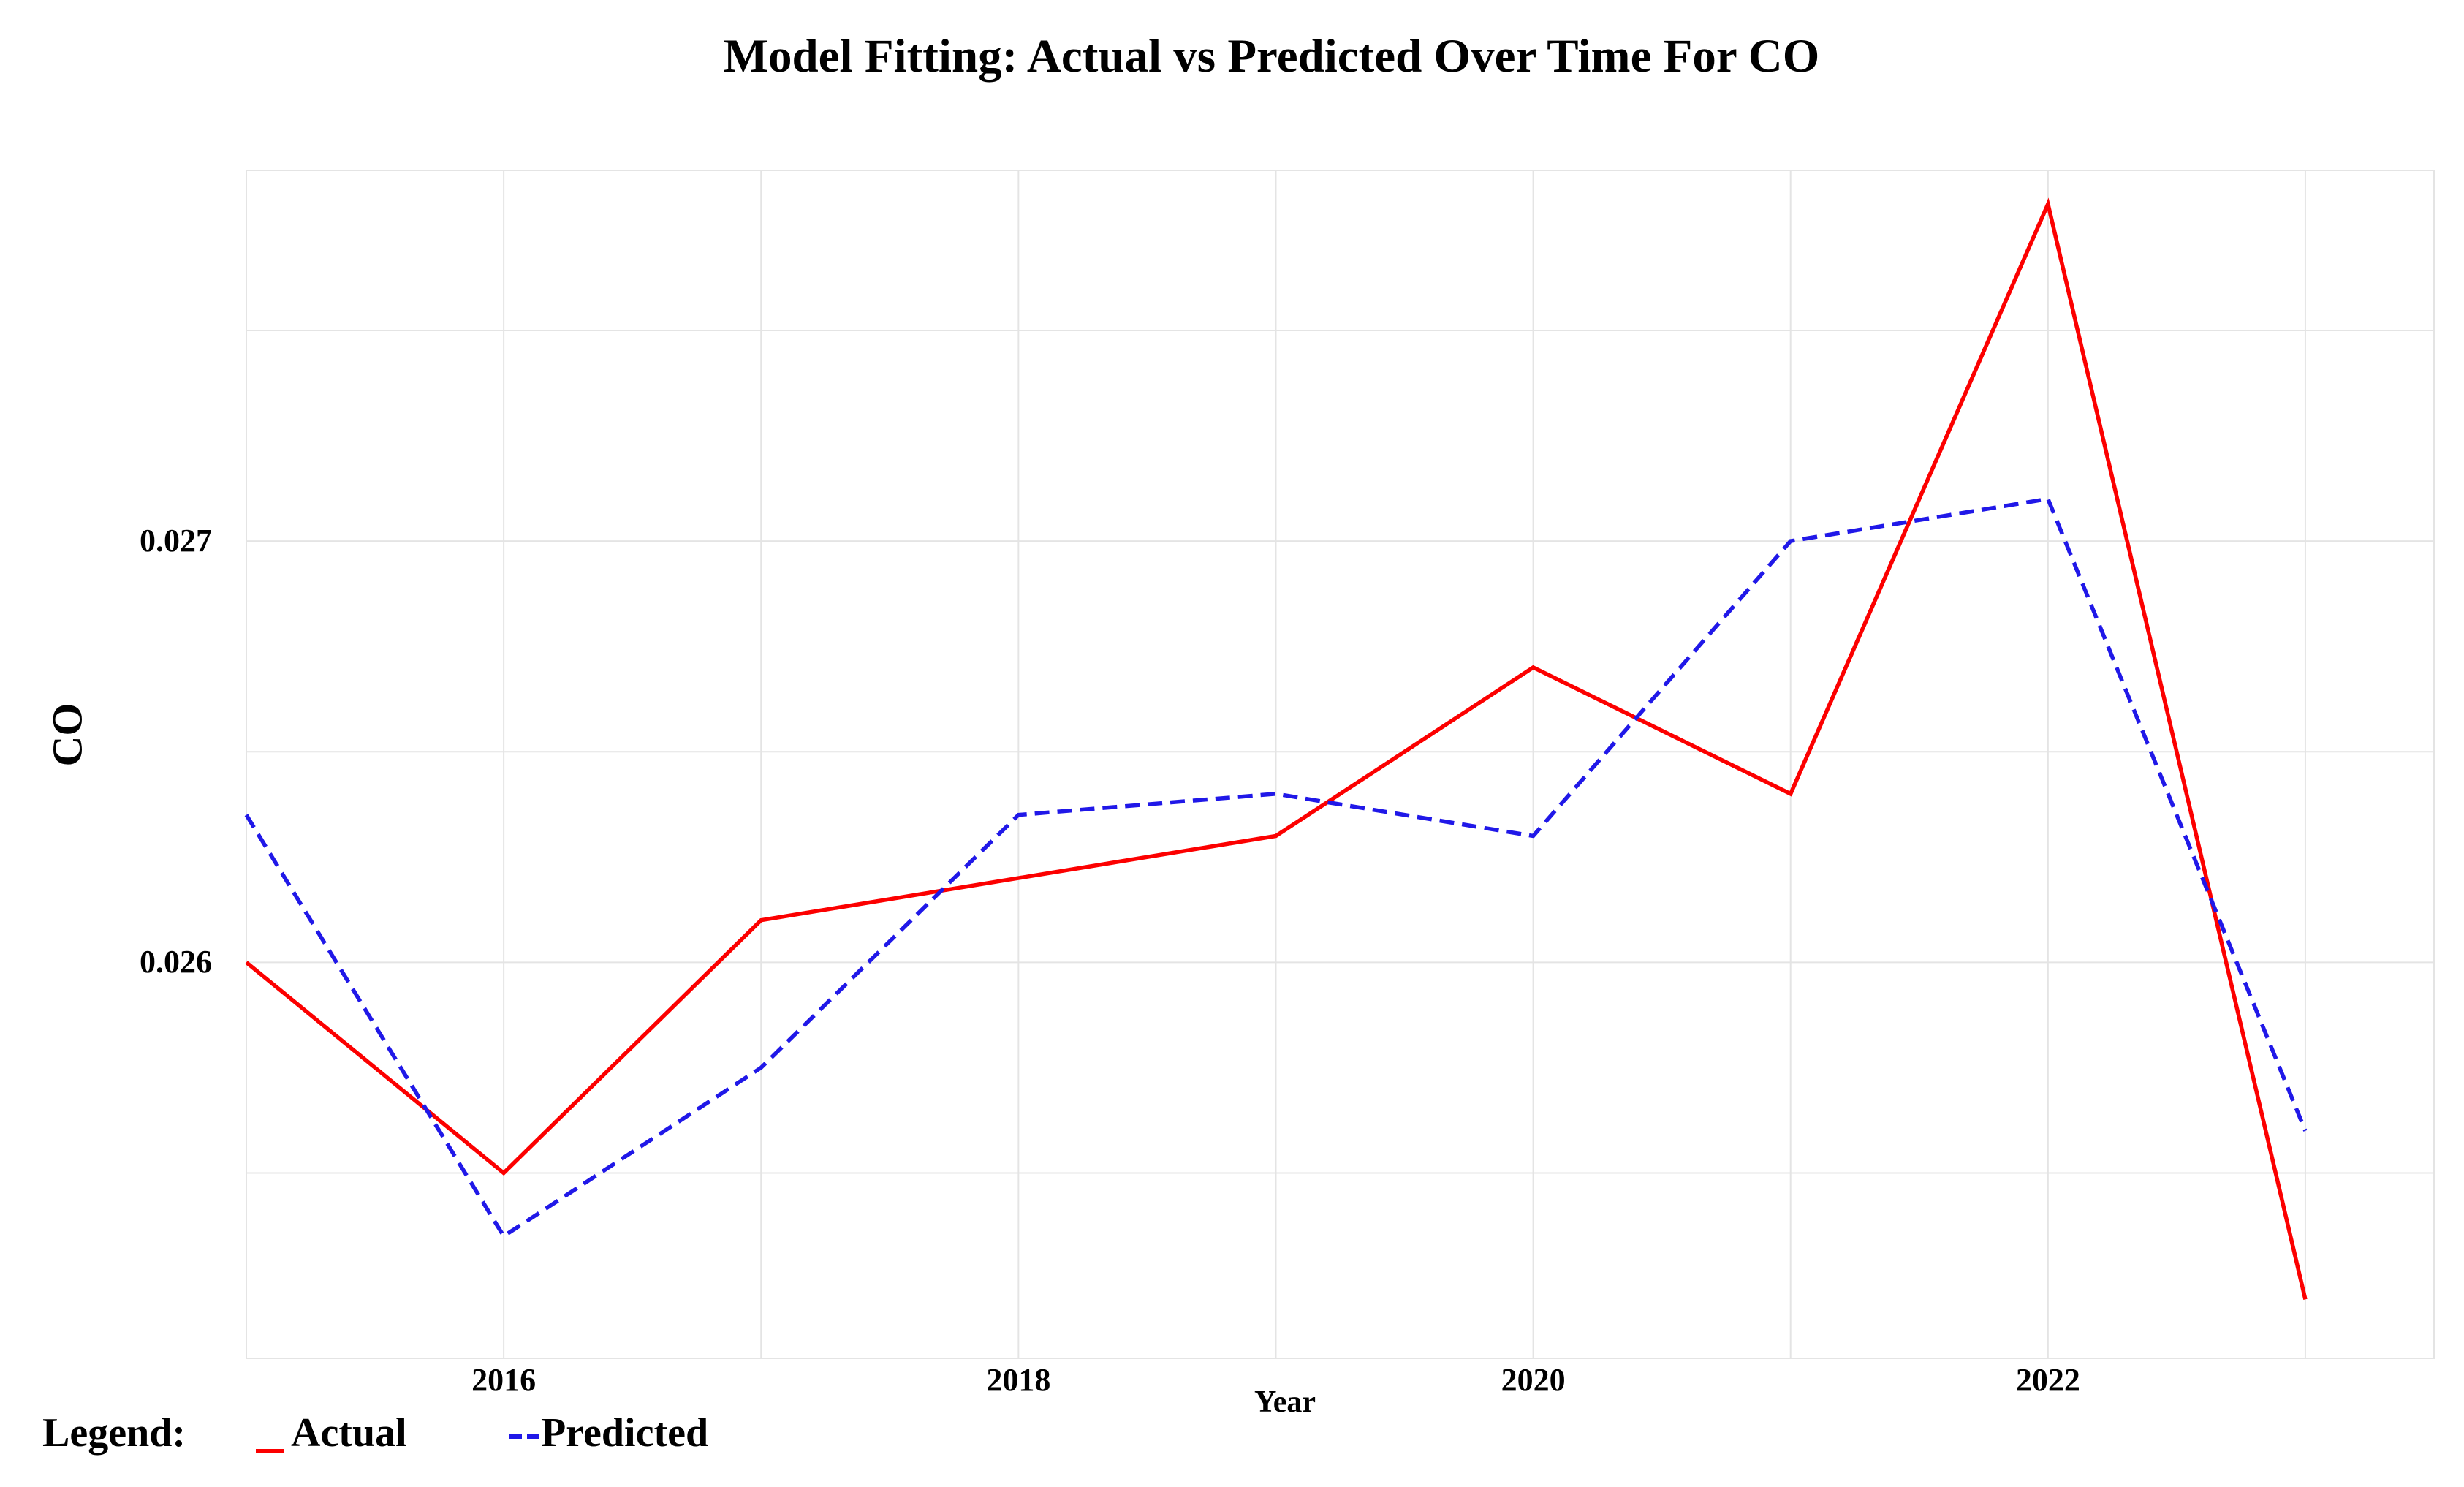 This screenshot has height=1487, width=2464. Describe the element at coordinates (1533, 1380) in the screenshot. I see `x-tick-label: 2020` at that location.